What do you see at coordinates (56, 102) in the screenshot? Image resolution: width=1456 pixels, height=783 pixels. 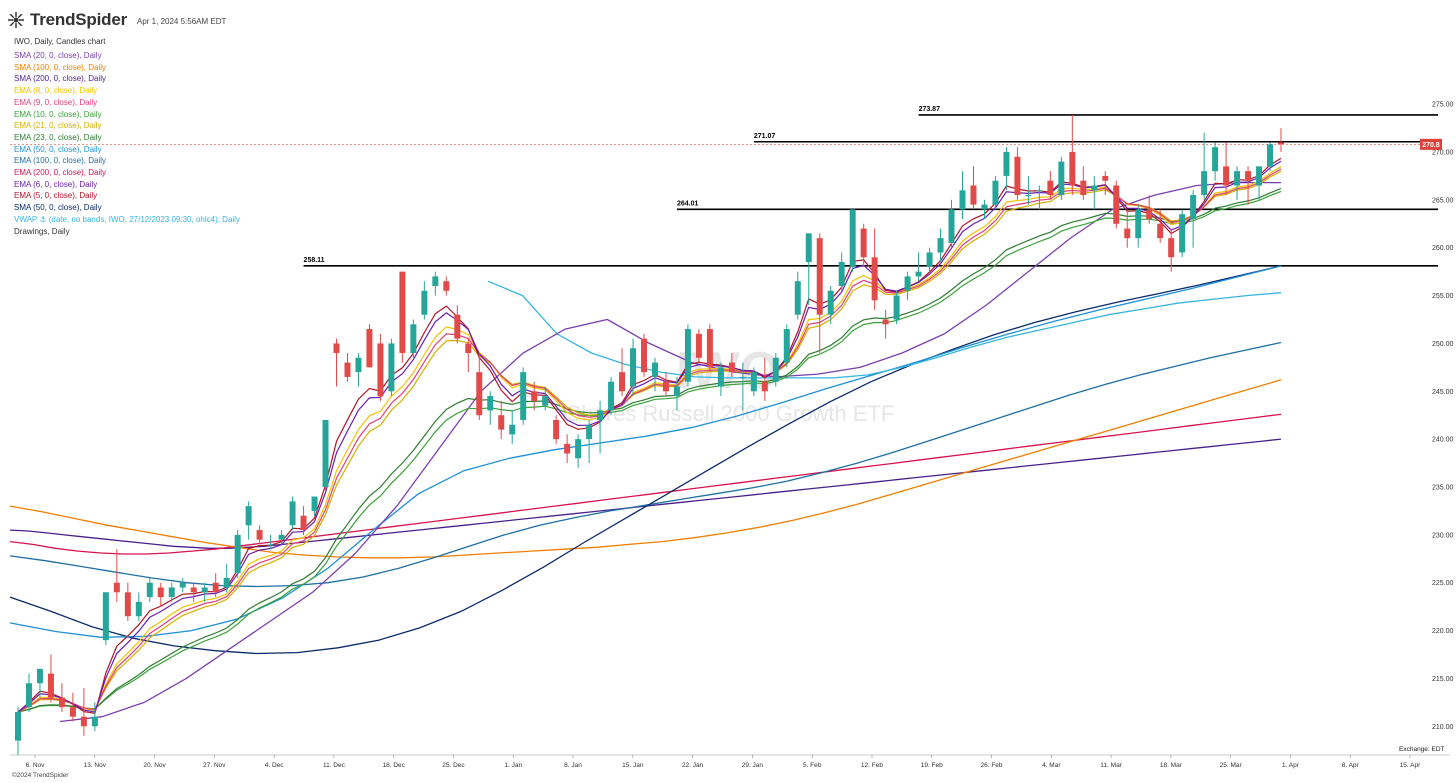 I see `legend-item: EMA (9, 0, close), Daily` at bounding box center [56, 102].